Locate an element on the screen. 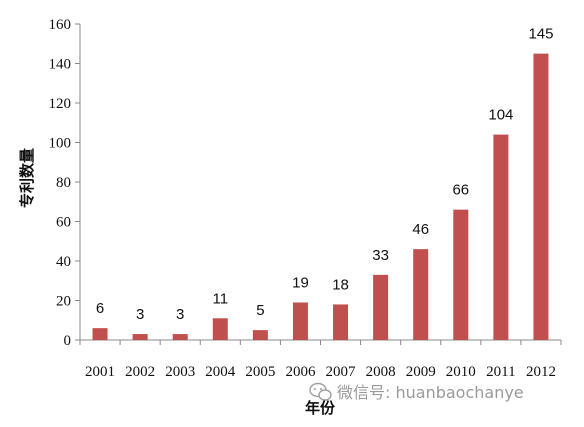 This screenshot has height=427, width=584. x-tick-label: 2012 is located at coordinates (541, 372).